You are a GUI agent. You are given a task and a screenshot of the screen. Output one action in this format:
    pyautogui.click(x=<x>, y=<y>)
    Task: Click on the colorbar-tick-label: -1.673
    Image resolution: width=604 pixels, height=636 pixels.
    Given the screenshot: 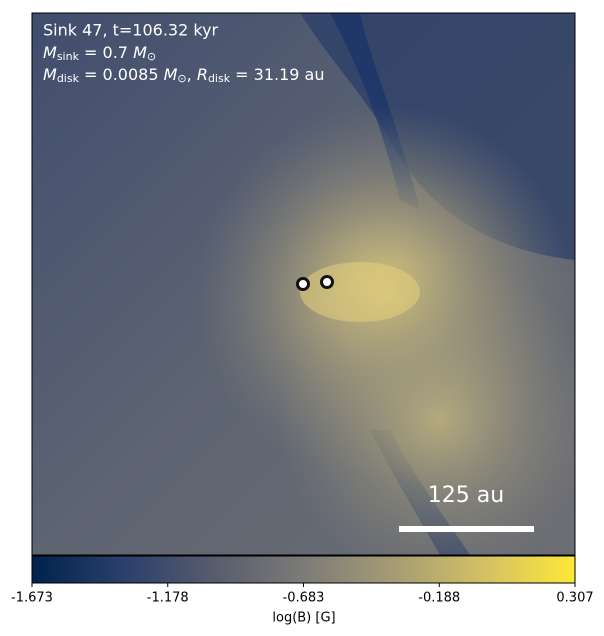 What is the action you would take?
    pyautogui.click(x=32, y=598)
    